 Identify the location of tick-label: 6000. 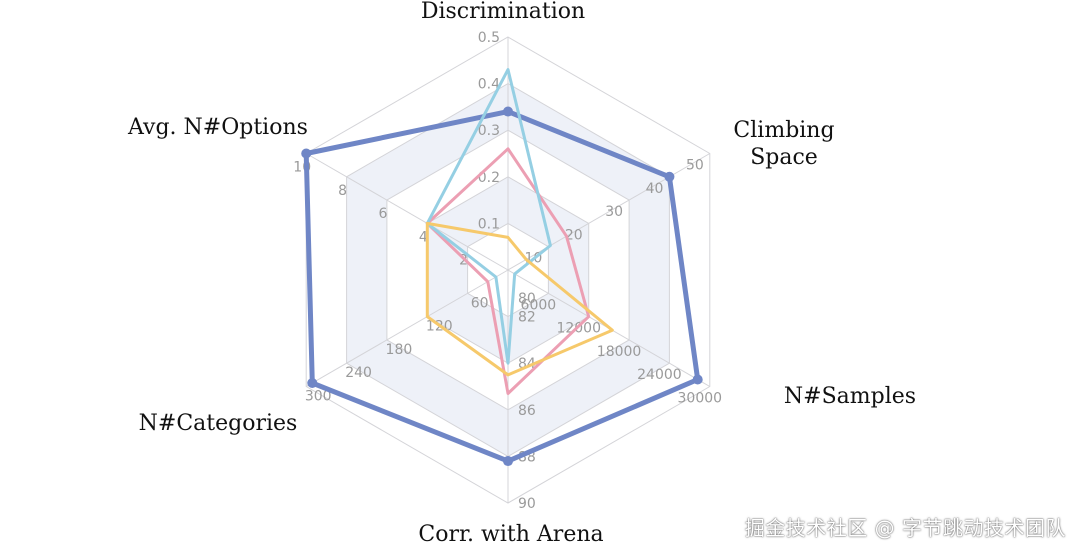
(539, 305).